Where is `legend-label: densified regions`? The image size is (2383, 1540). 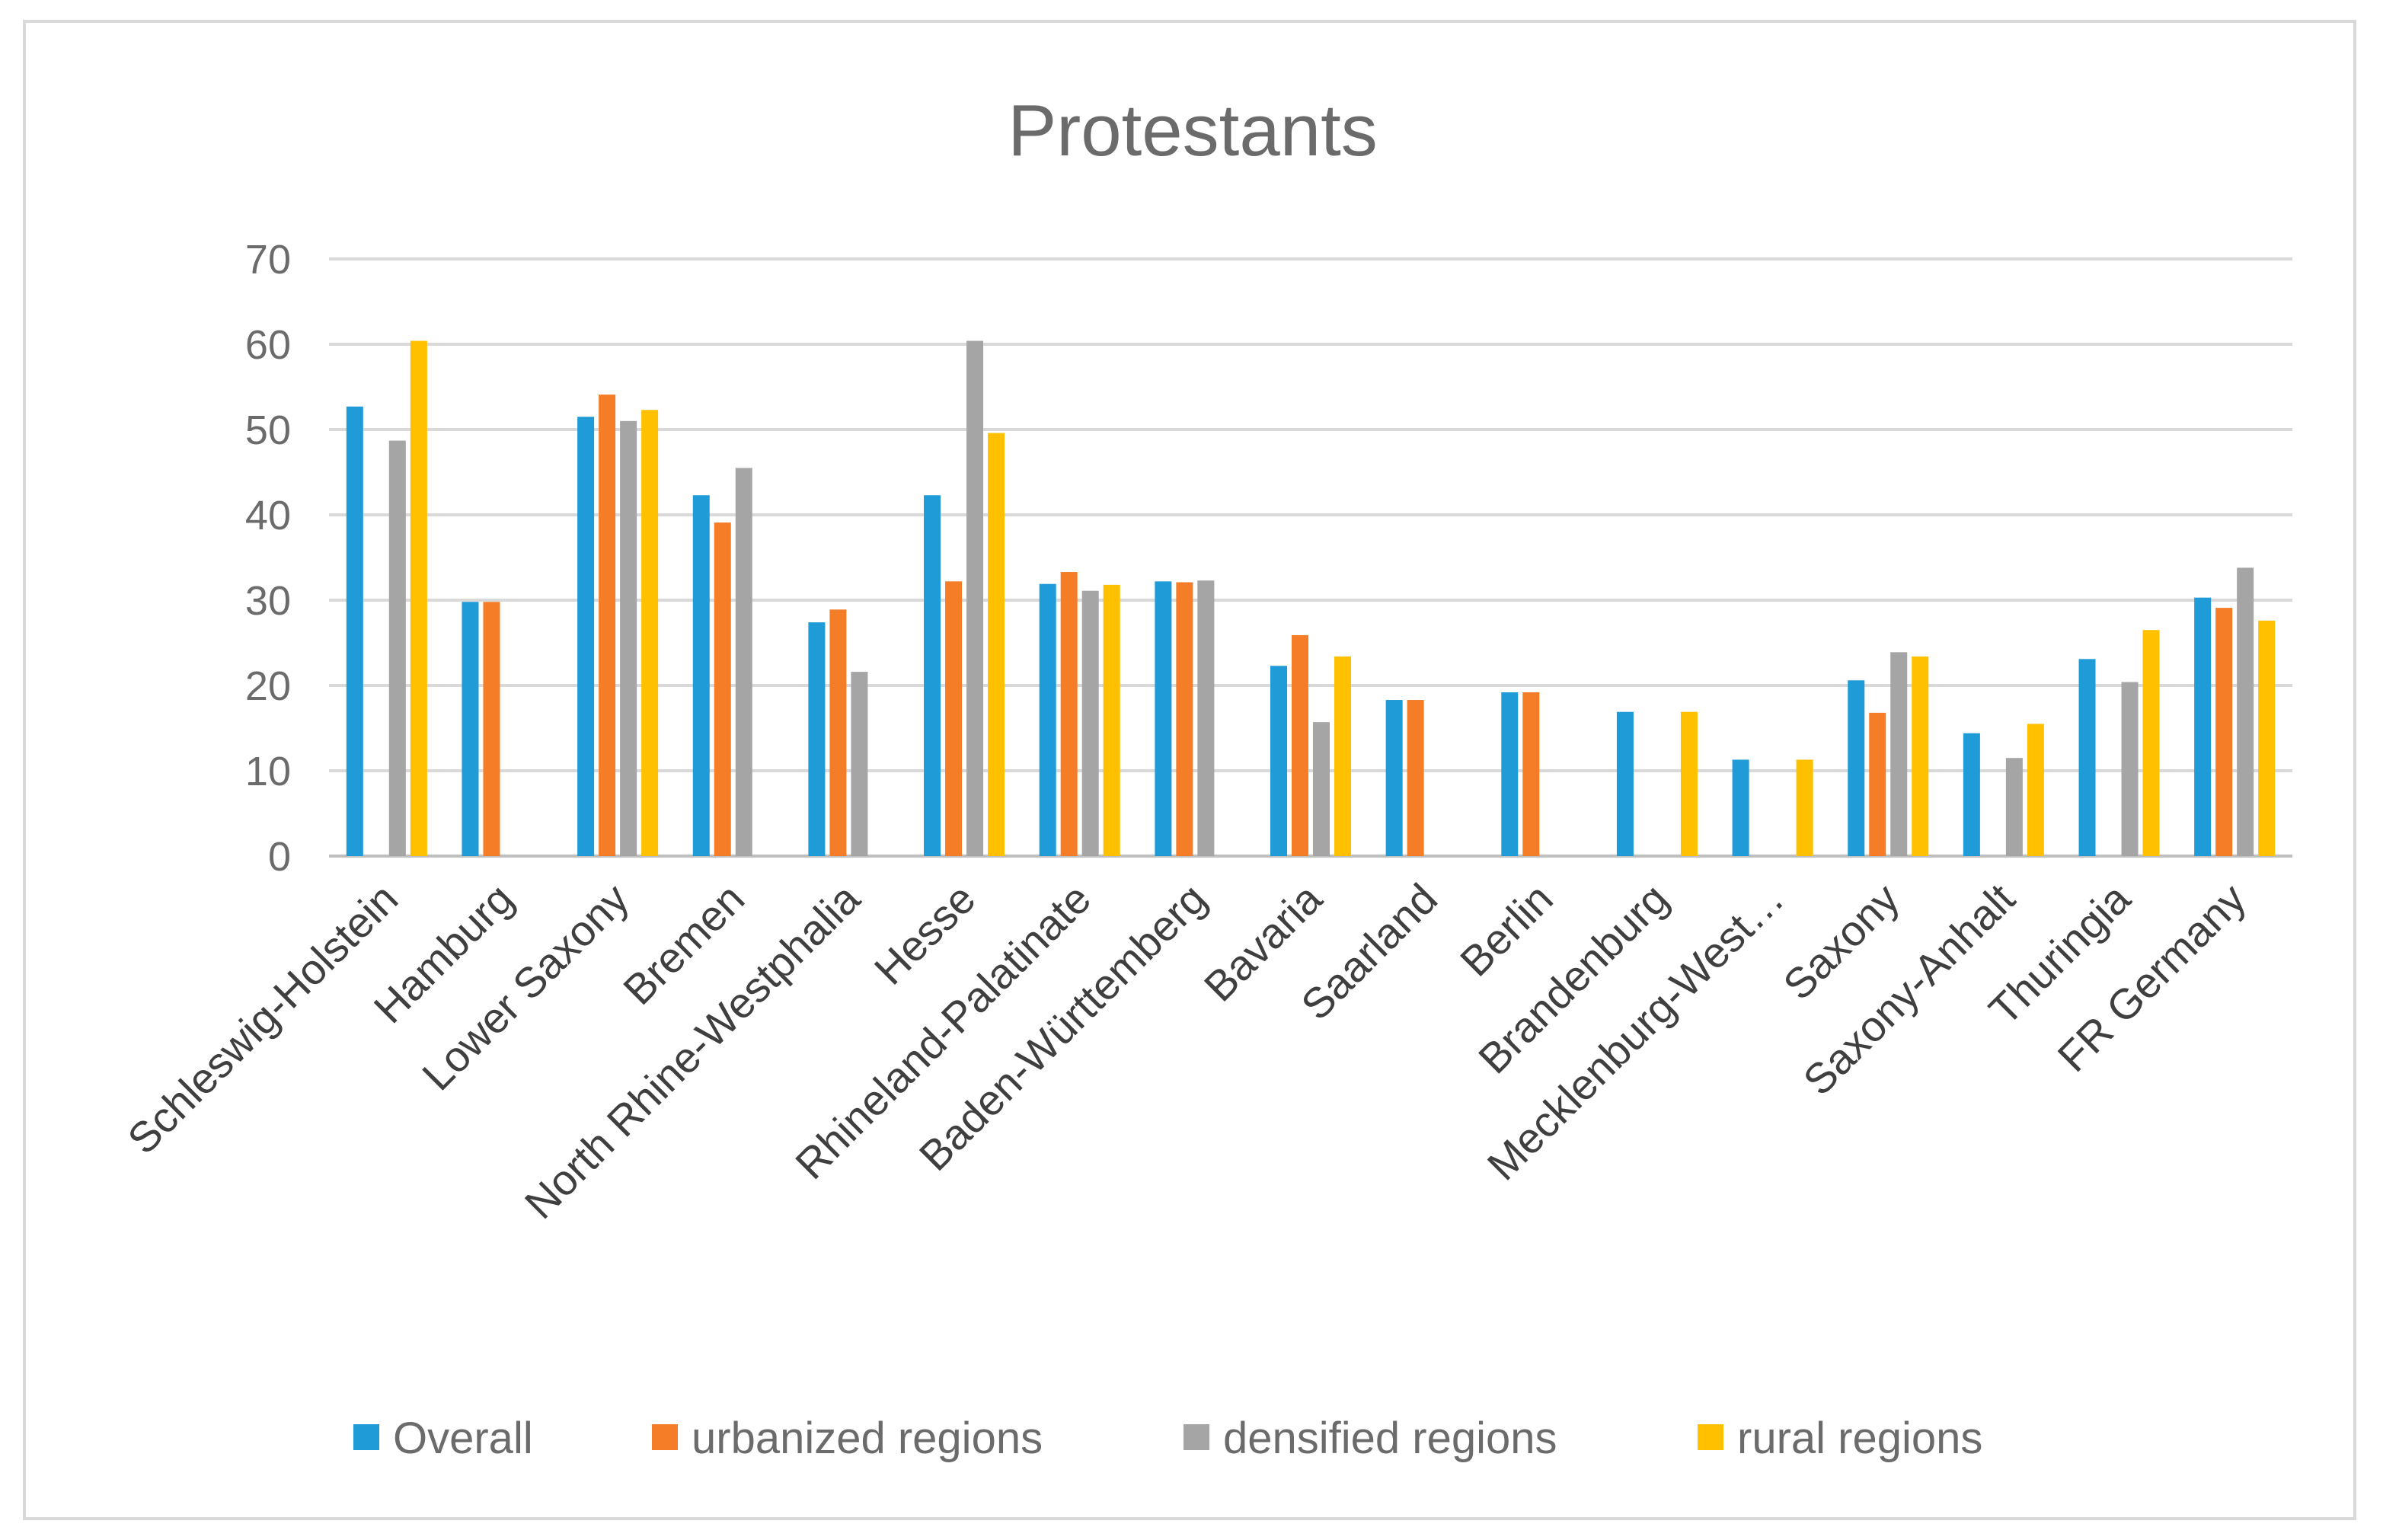 legend-label: densified regions is located at coordinates (1390, 1438).